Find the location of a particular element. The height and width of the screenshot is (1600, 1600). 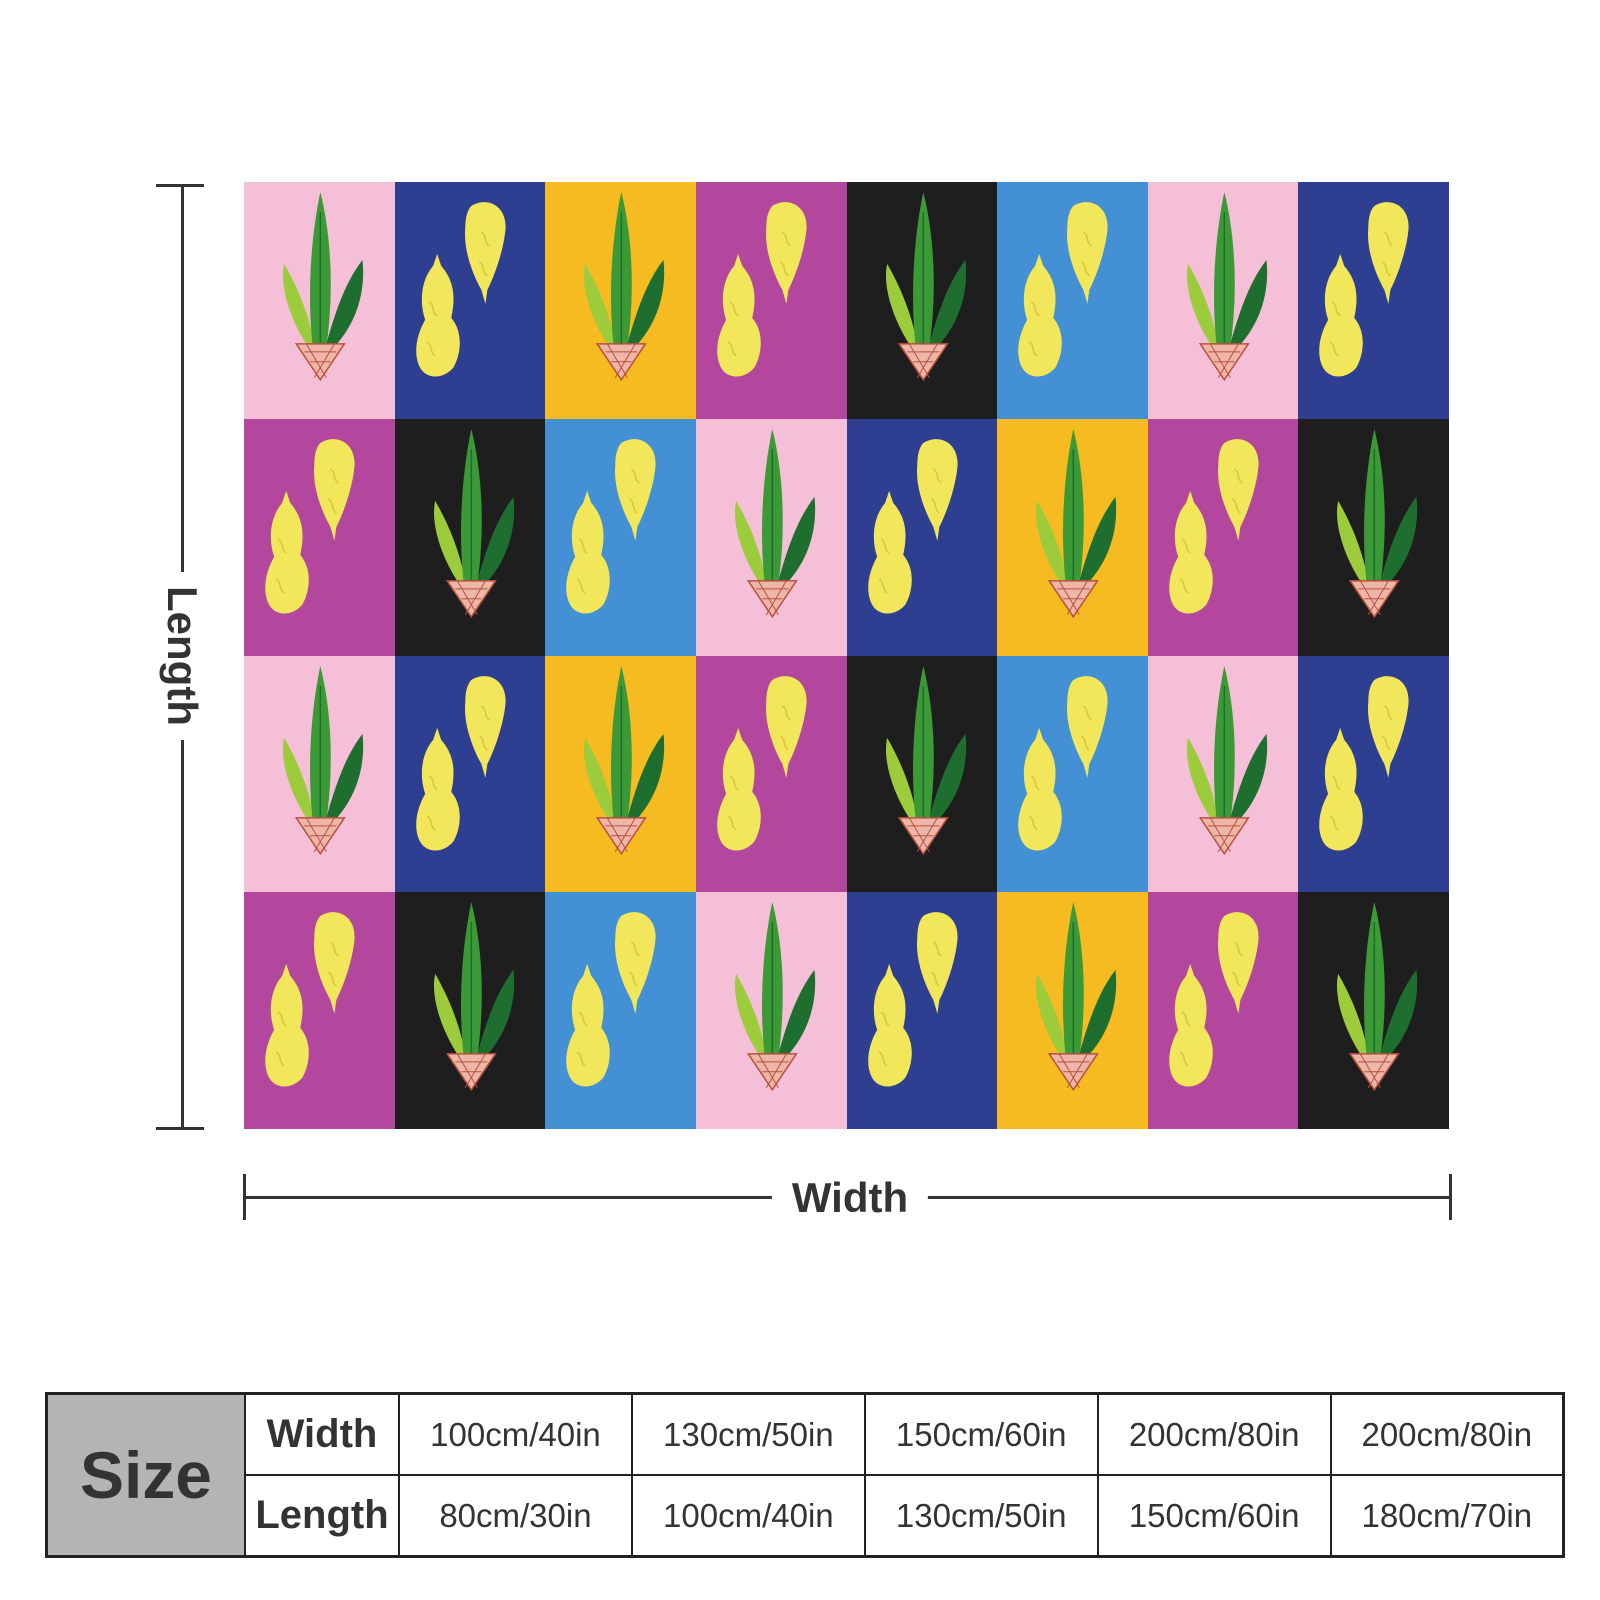

width-value-cell: 130cm/50in is located at coordinates (748, 1434).